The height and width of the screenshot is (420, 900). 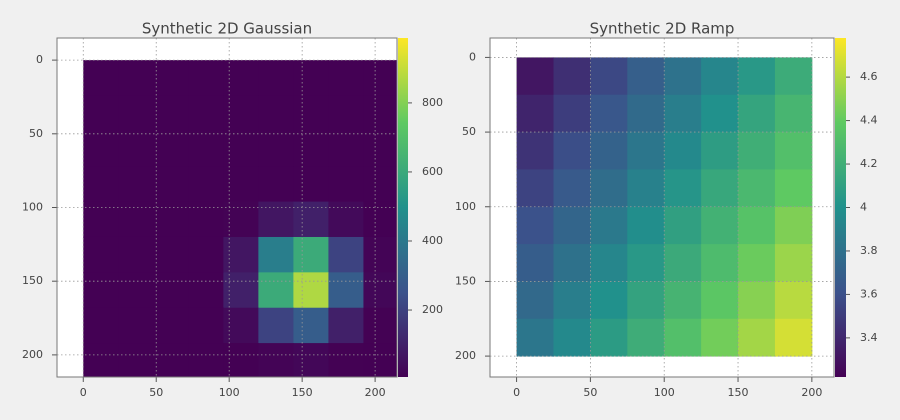 What do you see at coordinates (432, 309) in the screenshot?
I see `colorbar-tick-label: 200` at bounding box center [432, 309].